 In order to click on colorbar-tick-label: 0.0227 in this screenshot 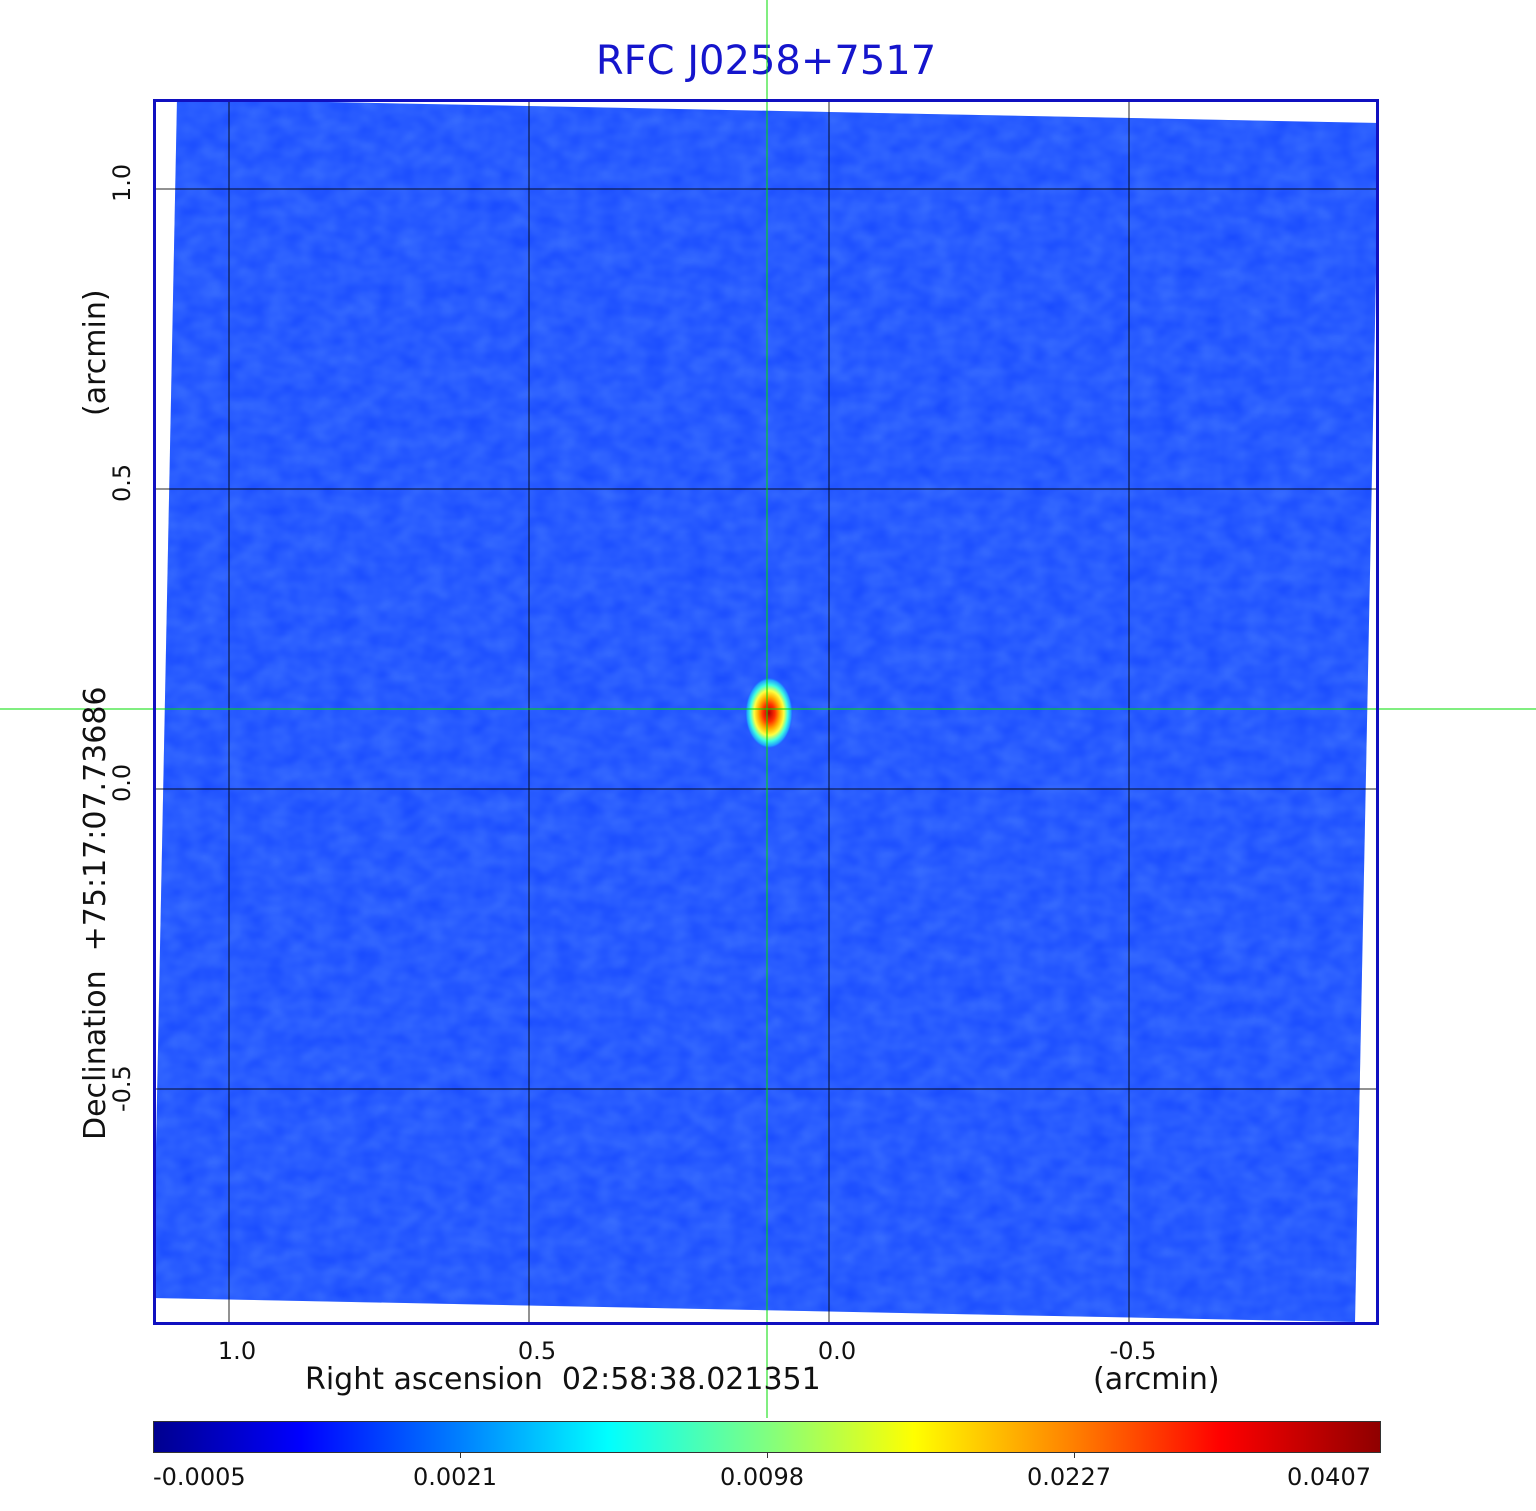, I will do `click(1069, 1477)`.